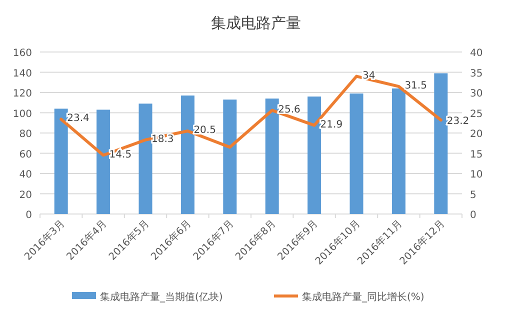  I want to click on y2-tick-label: 15, so click(476, 154).